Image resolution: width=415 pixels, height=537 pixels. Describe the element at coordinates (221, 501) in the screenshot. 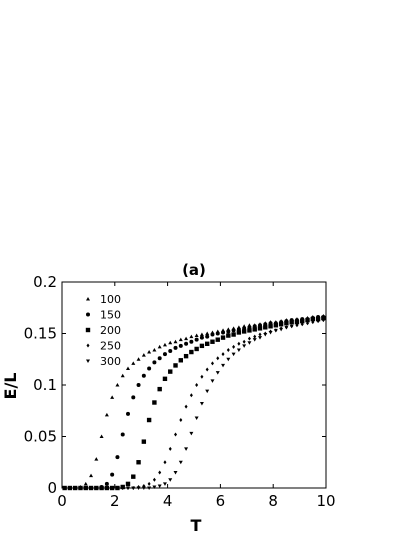

I see `x-tick-label: 6` at that location.